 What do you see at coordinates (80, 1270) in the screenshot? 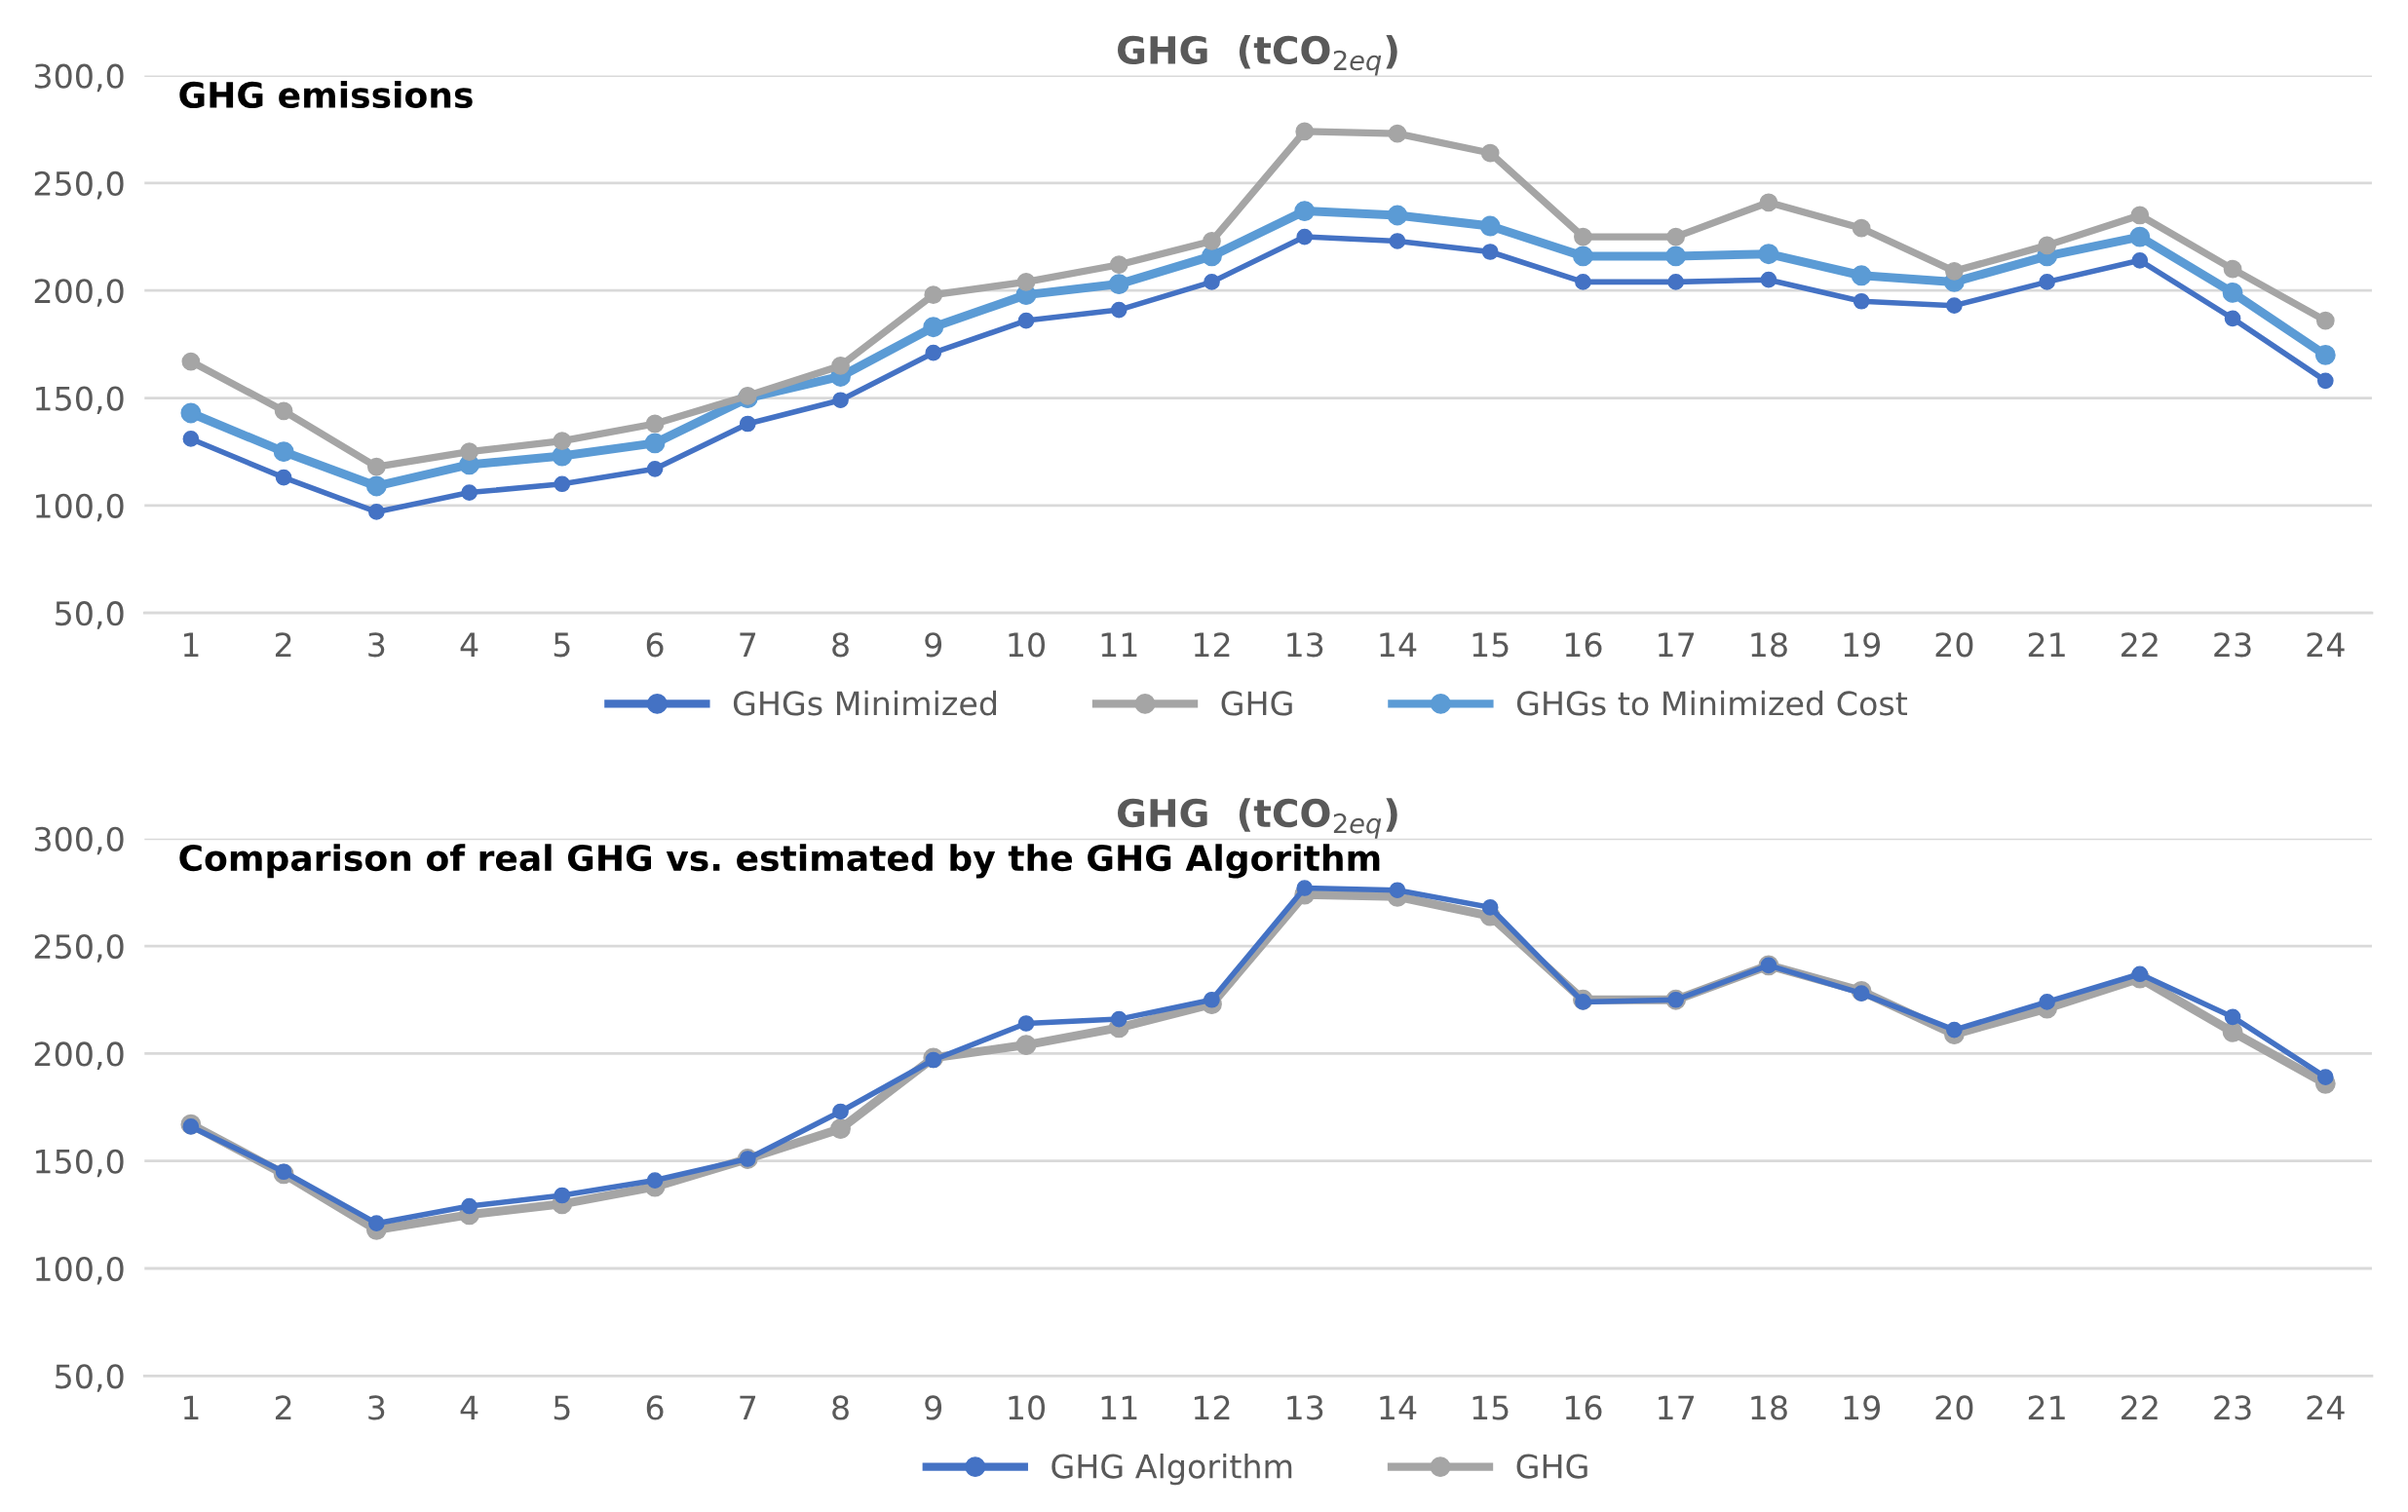
I see `y-tick-label: 100,0` at bounding box center [80, 1270].